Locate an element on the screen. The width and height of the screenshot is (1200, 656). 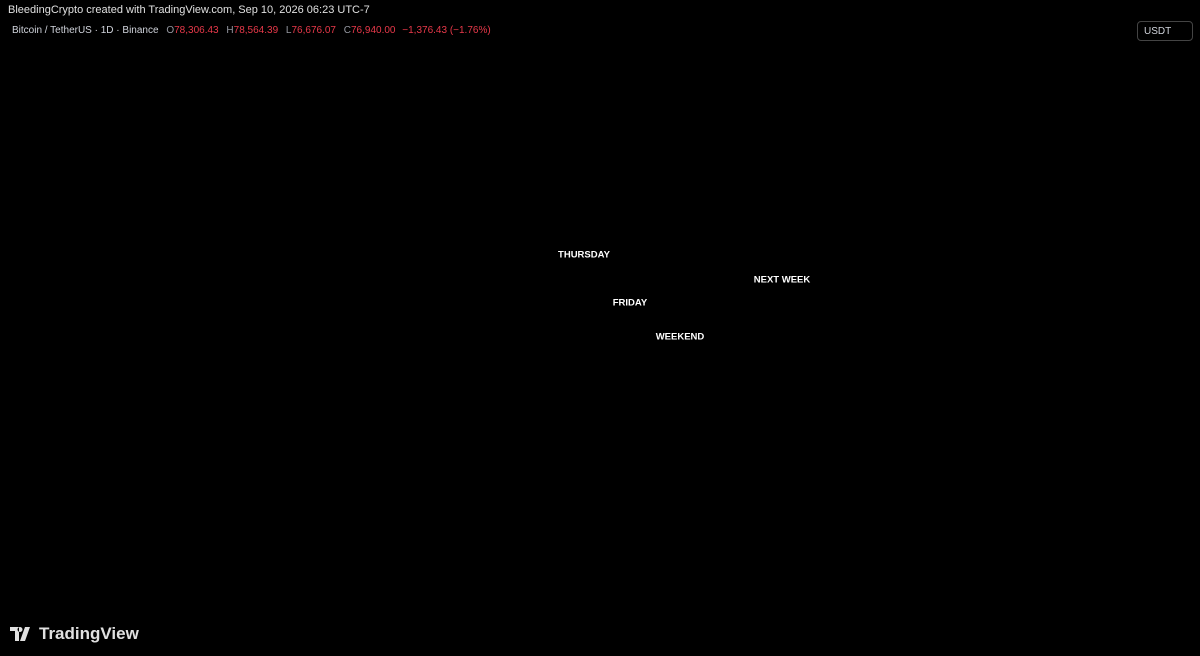
price-label: 81,272.62 is located at coordinates (1164, 189).